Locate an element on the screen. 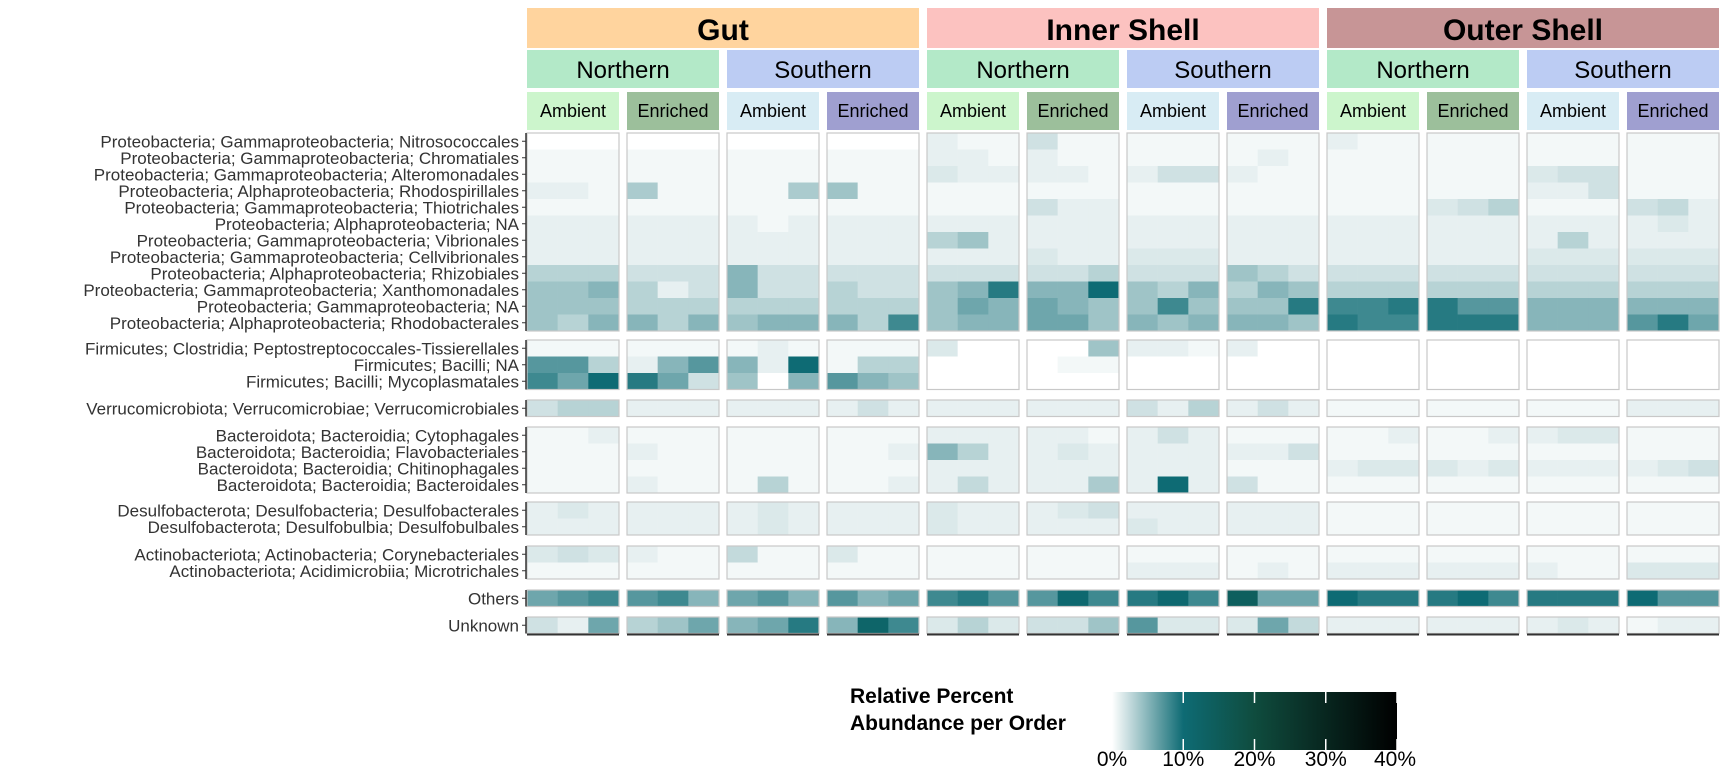 This screenshot has width=1728, height=768. legend-tick-label: 40% is located at coordinates (1395, 758).